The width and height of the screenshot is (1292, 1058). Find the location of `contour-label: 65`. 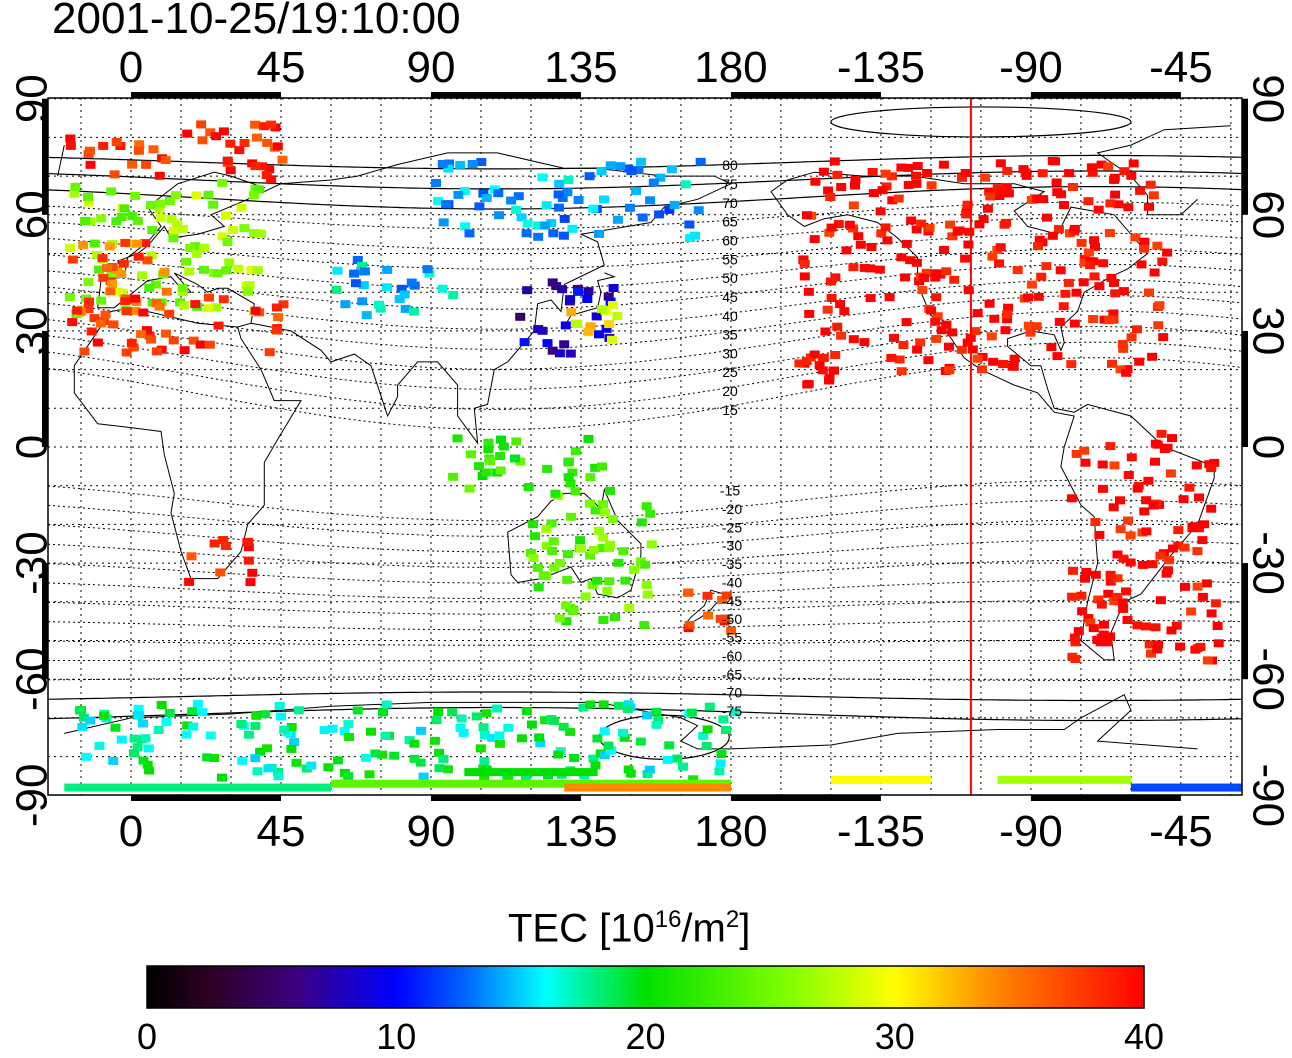

contour-label: 65 is located at coordinates (730, 222).